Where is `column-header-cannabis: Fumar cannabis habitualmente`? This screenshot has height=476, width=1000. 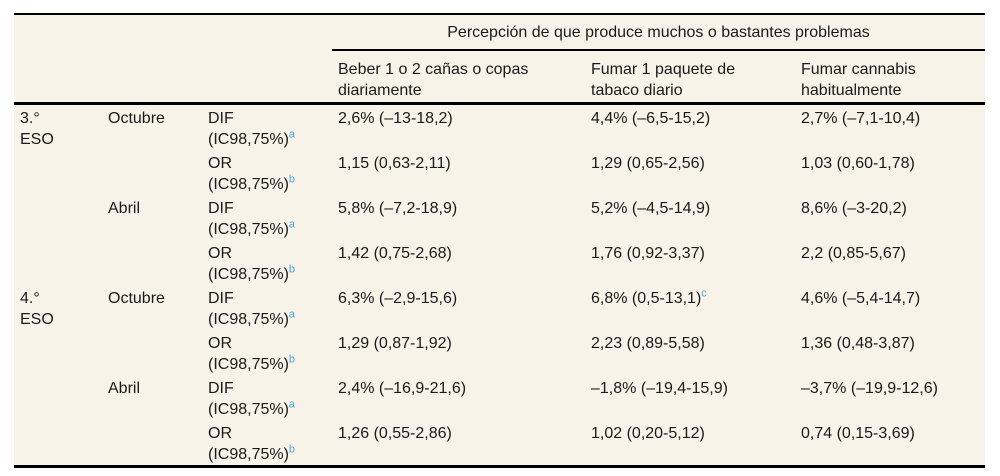
column-header-cannabis: Fumar cannabis habitualmente is located at coordinates (890, 77).